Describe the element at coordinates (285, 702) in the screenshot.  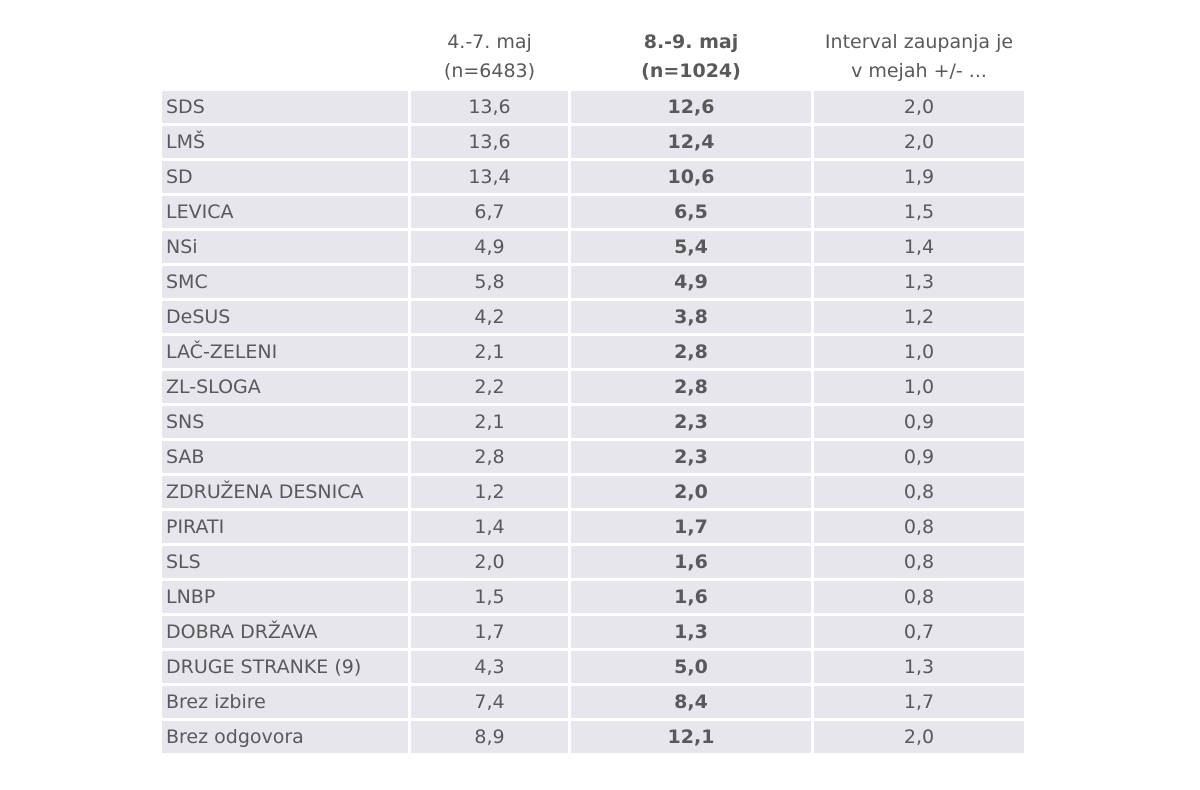
I see `party-name-cell: Brez izbire` at that location.